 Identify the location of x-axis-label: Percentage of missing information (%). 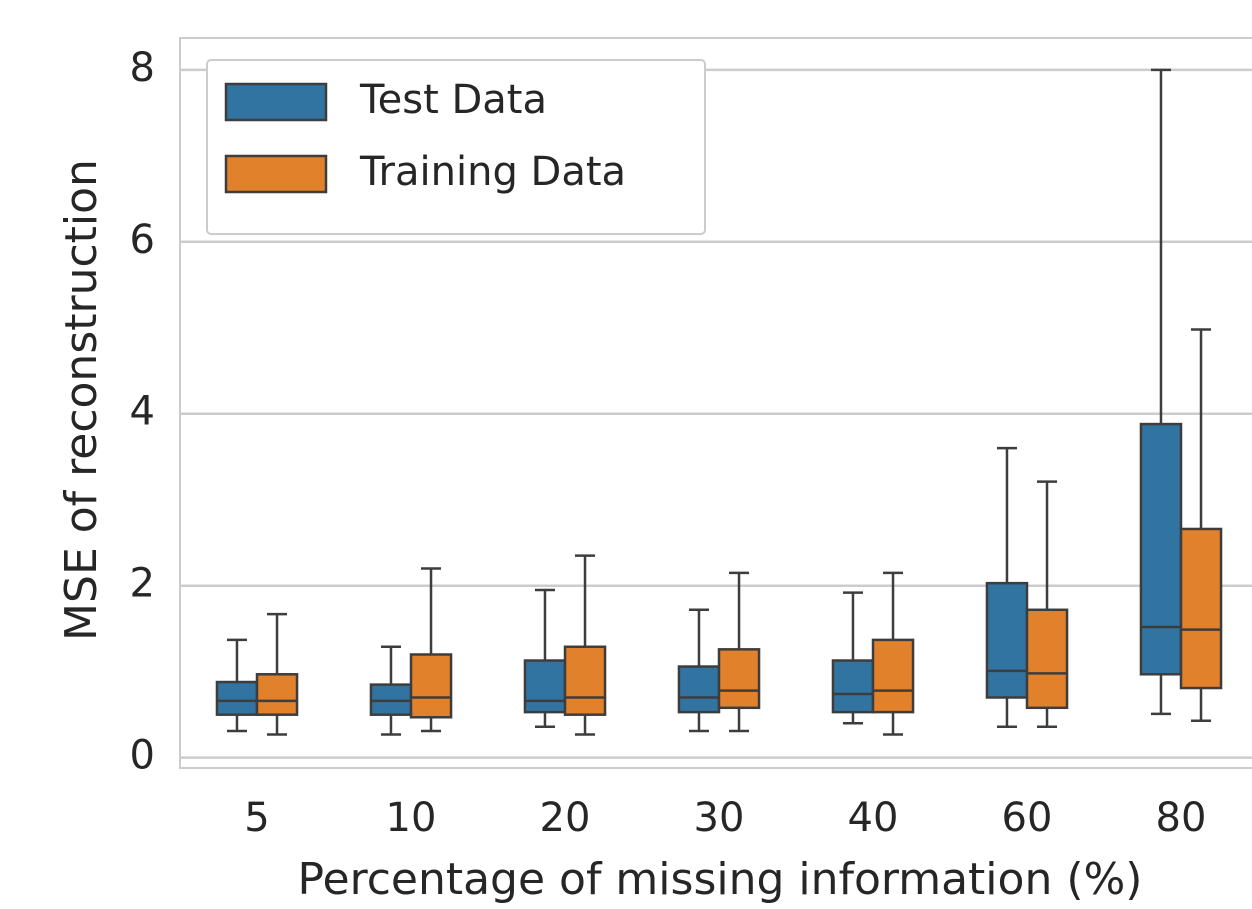
(720, 879).